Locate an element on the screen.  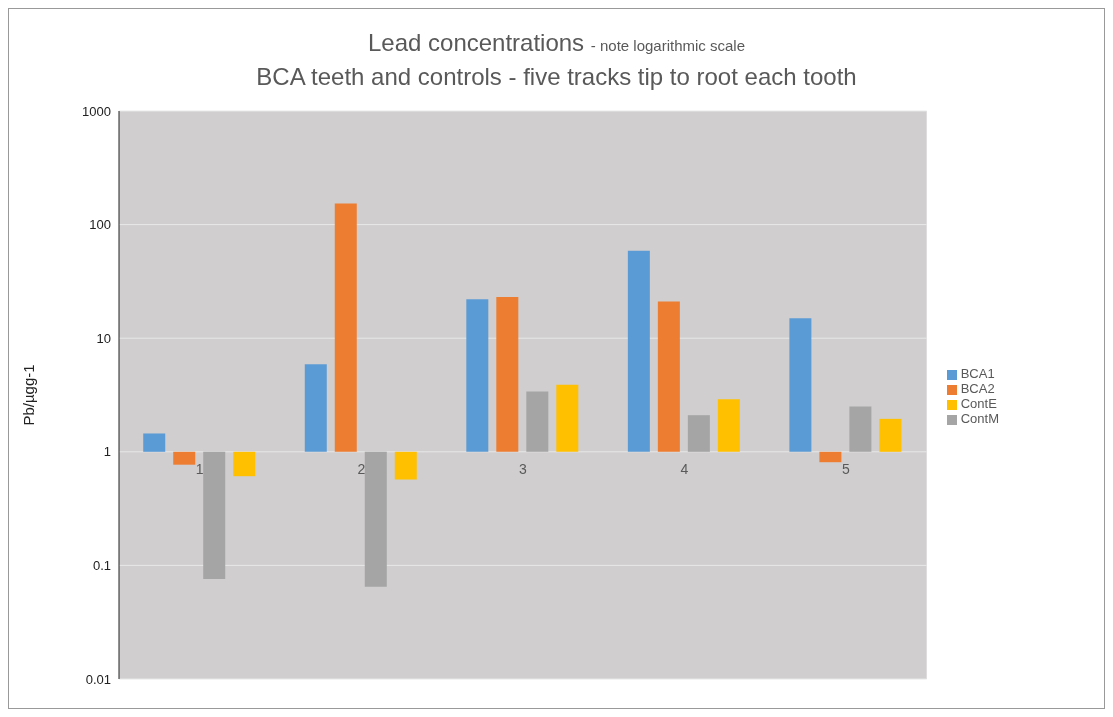
text: - note logarithmic scale is located at coordinates (668, 45).